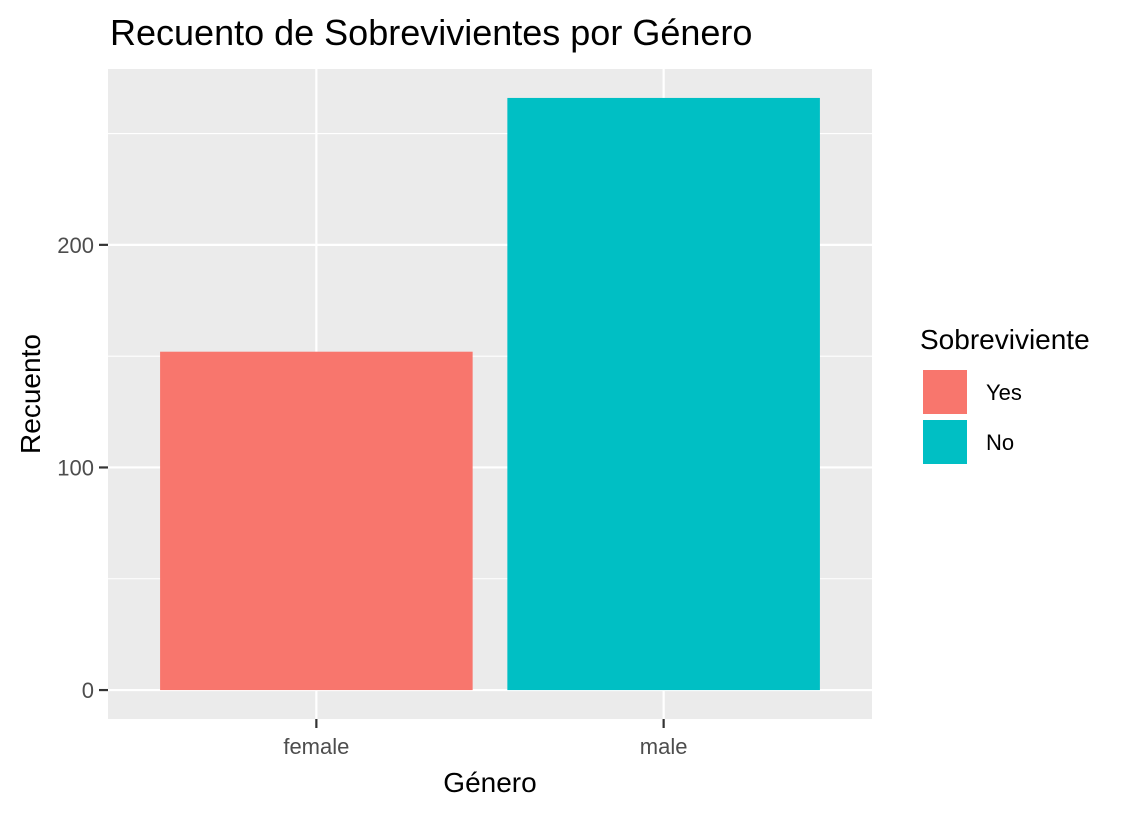  Describe the element at coordinates (316, 521) in the screenshot. I see `bar-female` at that location.